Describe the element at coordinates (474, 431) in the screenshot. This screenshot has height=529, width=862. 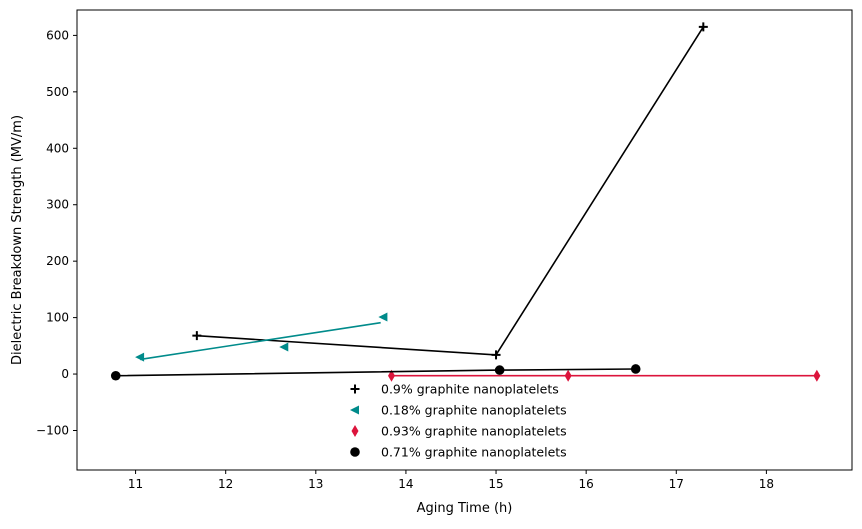
I see `legend-label: 0.93% graphite nanoplatelets` at that location.